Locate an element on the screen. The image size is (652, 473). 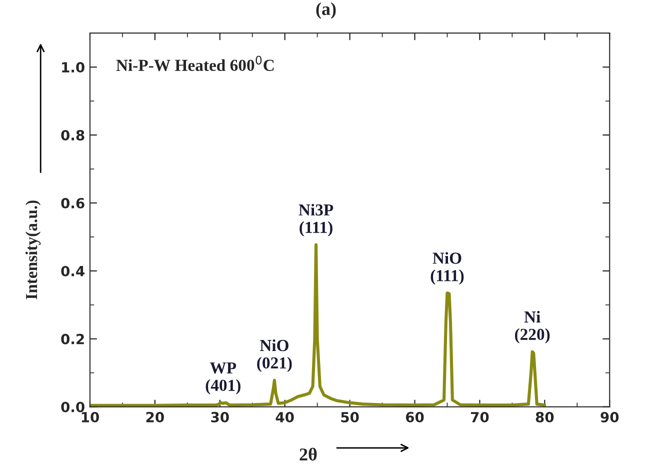
x-tick-label: 50 is located at coordinates (350, 417).